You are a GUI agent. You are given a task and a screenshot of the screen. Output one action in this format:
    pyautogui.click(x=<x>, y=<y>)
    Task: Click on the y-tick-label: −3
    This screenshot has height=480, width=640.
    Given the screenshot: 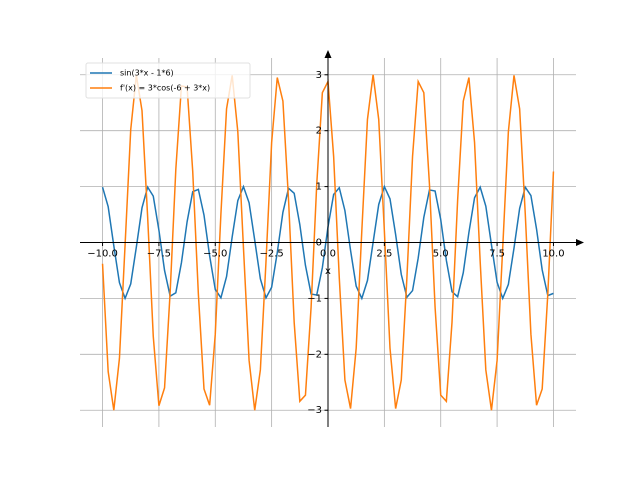 What is the action you would take?
    pyautogui.click(x=314, y=410)
    